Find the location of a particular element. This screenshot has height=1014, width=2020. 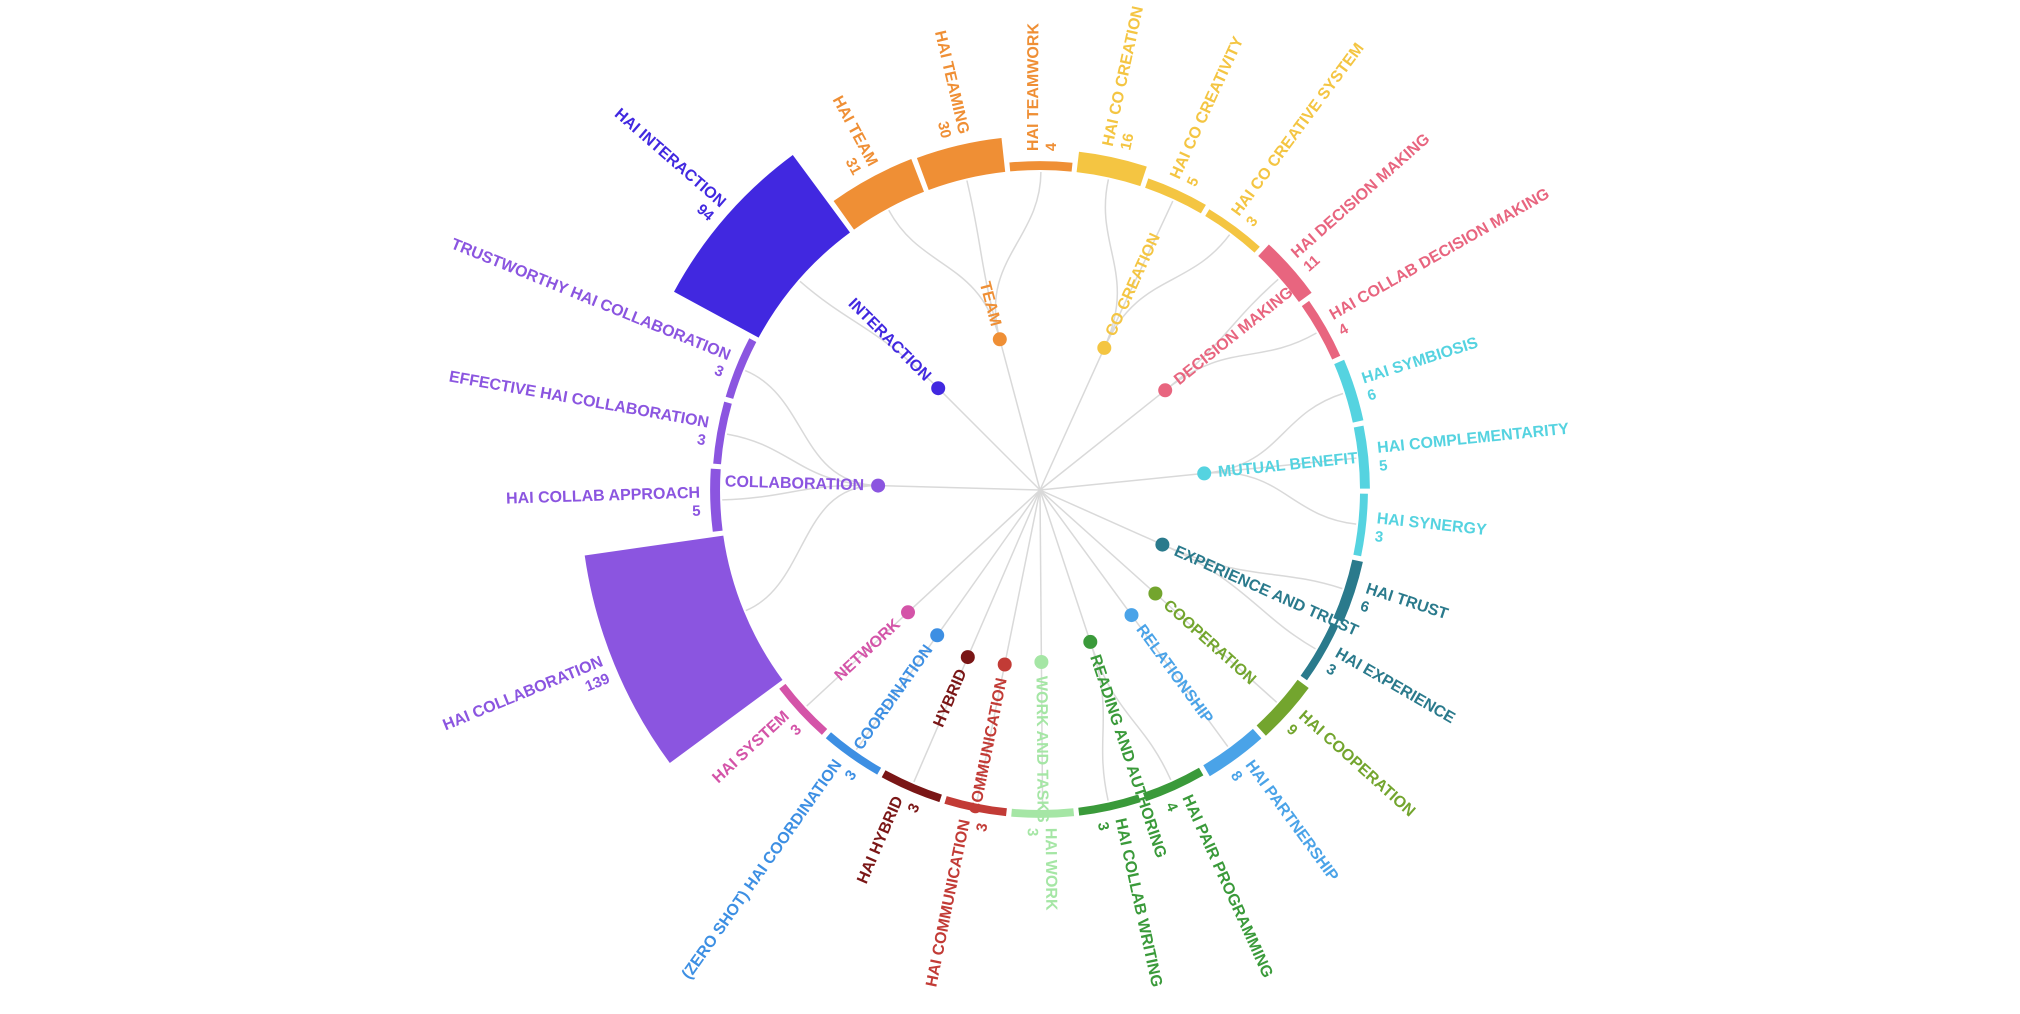

link-hai-partnership is located at coordinates (1179, 681).